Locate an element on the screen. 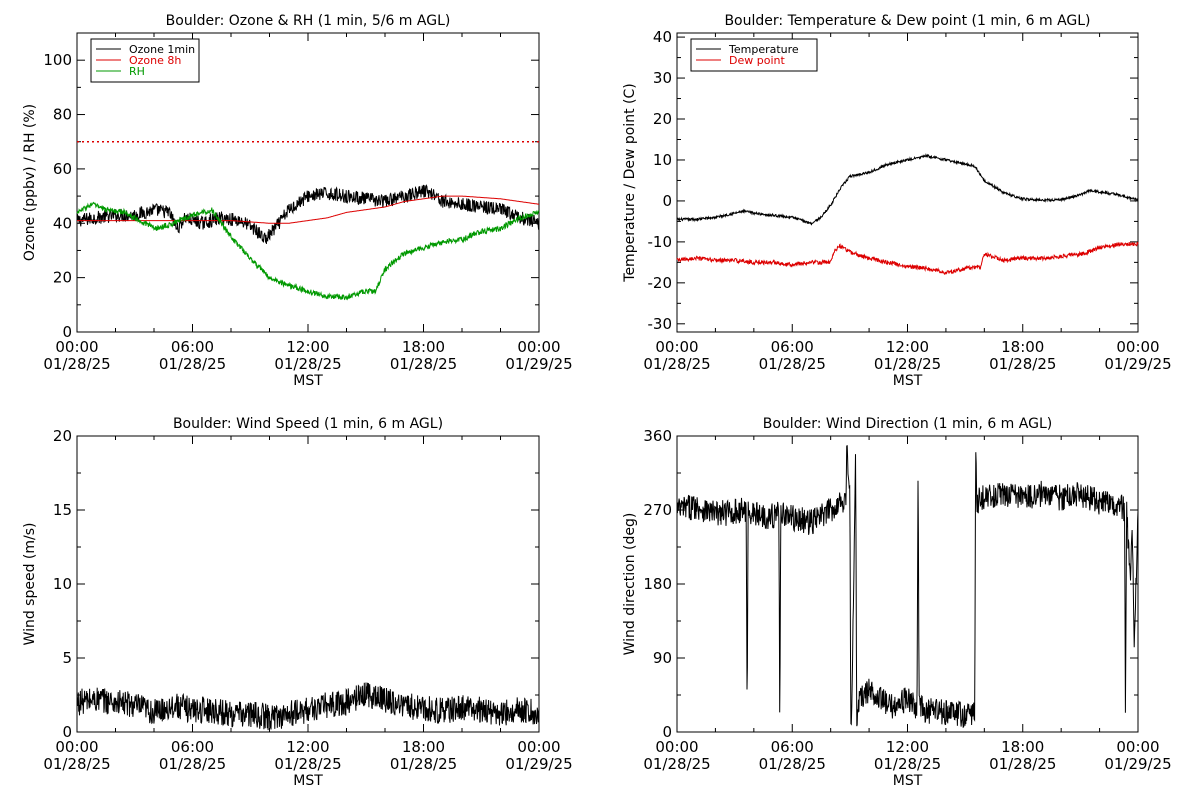 The image size is (1200, 800). series-line-dew-point is located at coordinates (907, 258).